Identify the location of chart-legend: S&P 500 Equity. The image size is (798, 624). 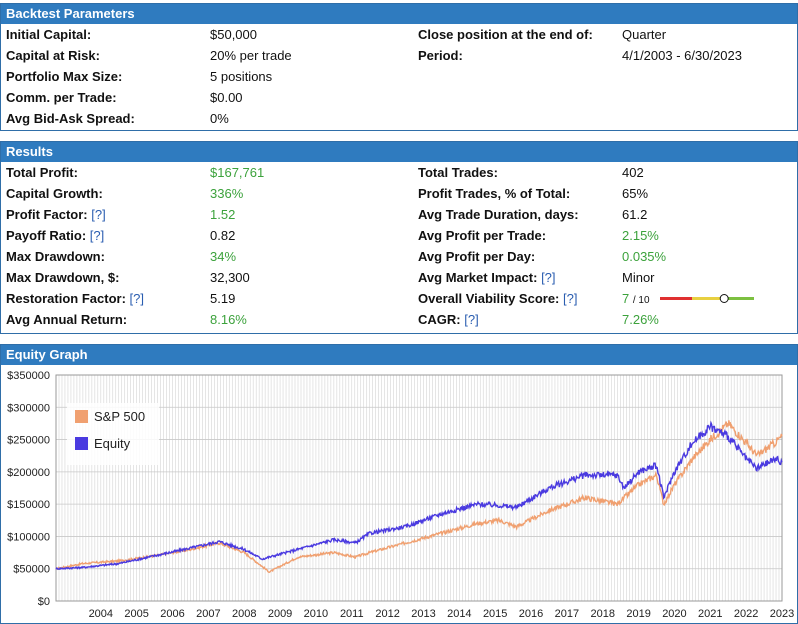
(113, 434).